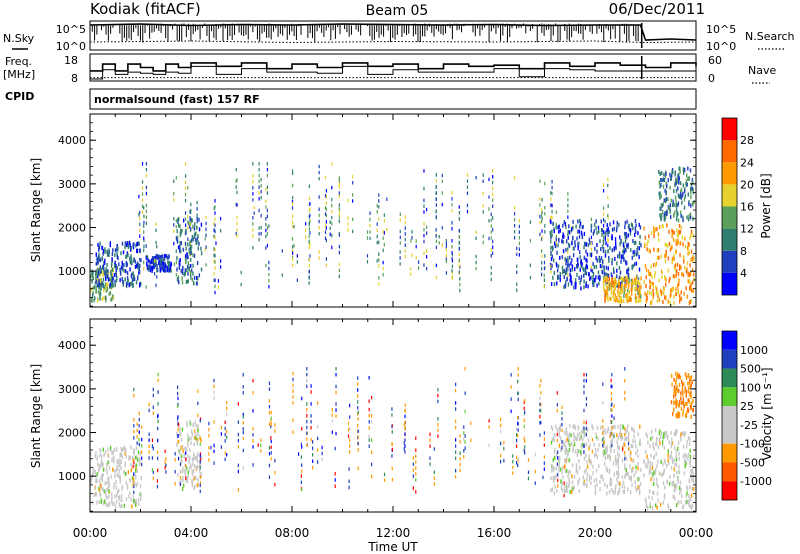 Image resolution: width=800 pixels, height=554 pixels. What do you see at coordinates (729, 415) in the screenshot?
I see `velocity-colorbar-swatch` at bounding box center [729, 415].